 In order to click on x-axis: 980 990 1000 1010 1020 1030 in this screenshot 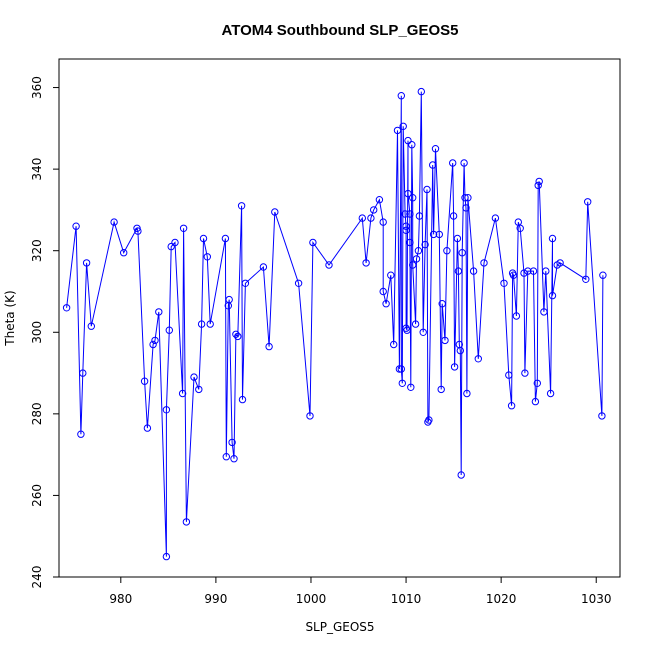, I will do `click(360, 591)`.